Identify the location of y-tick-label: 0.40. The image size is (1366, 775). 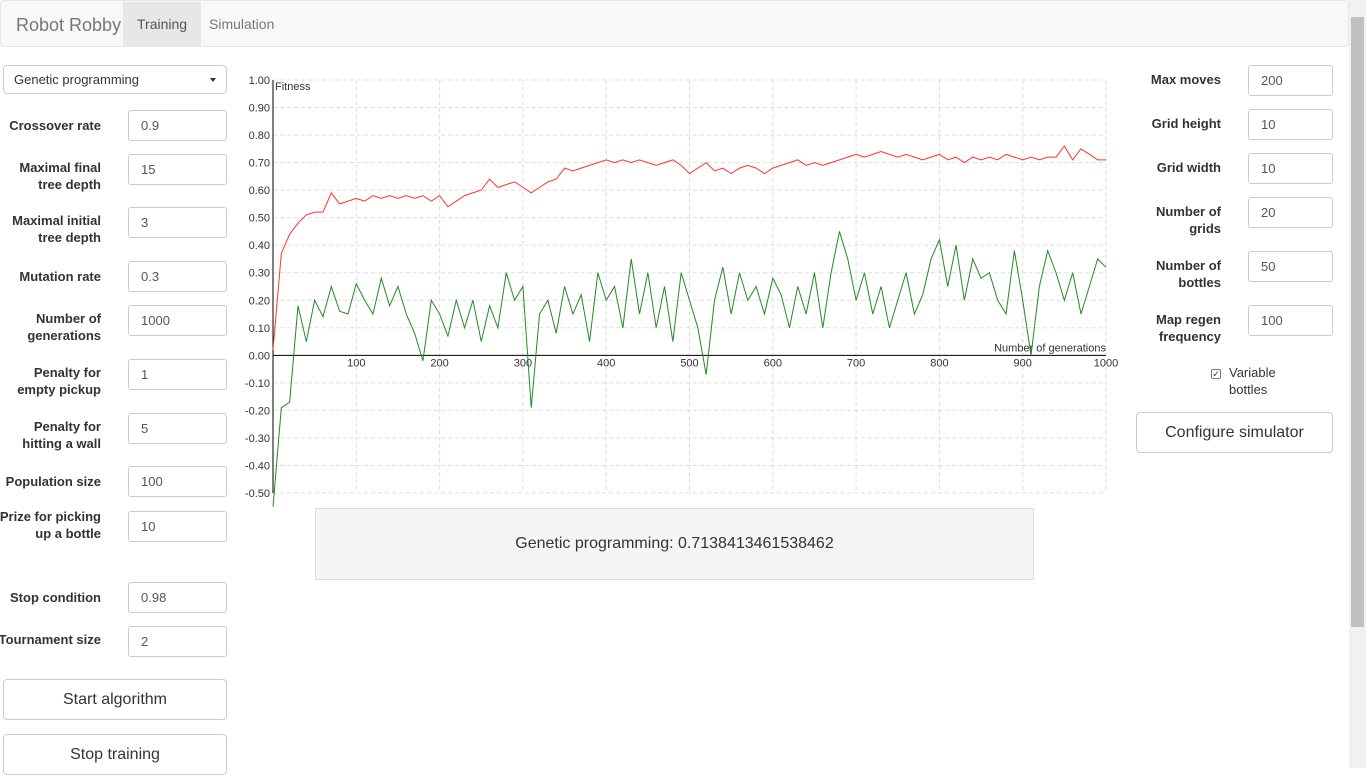
(259, 246).